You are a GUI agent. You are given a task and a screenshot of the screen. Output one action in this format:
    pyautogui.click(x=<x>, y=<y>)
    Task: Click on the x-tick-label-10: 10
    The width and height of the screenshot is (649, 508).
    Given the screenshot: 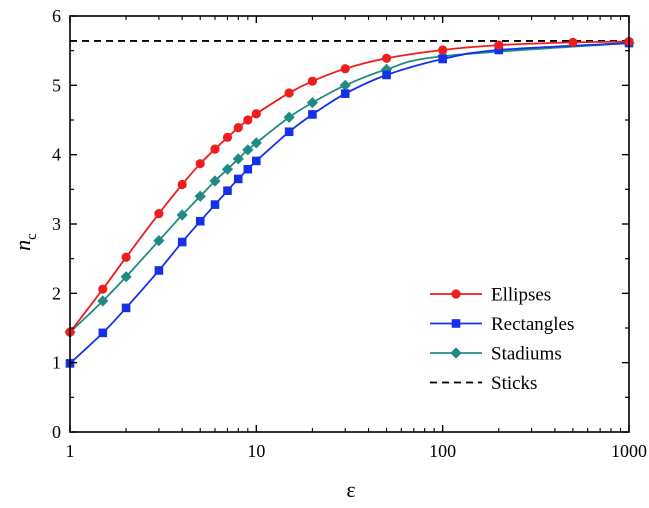 What is the action you would take?
    pyautogui.click(x=256, y=451)
    